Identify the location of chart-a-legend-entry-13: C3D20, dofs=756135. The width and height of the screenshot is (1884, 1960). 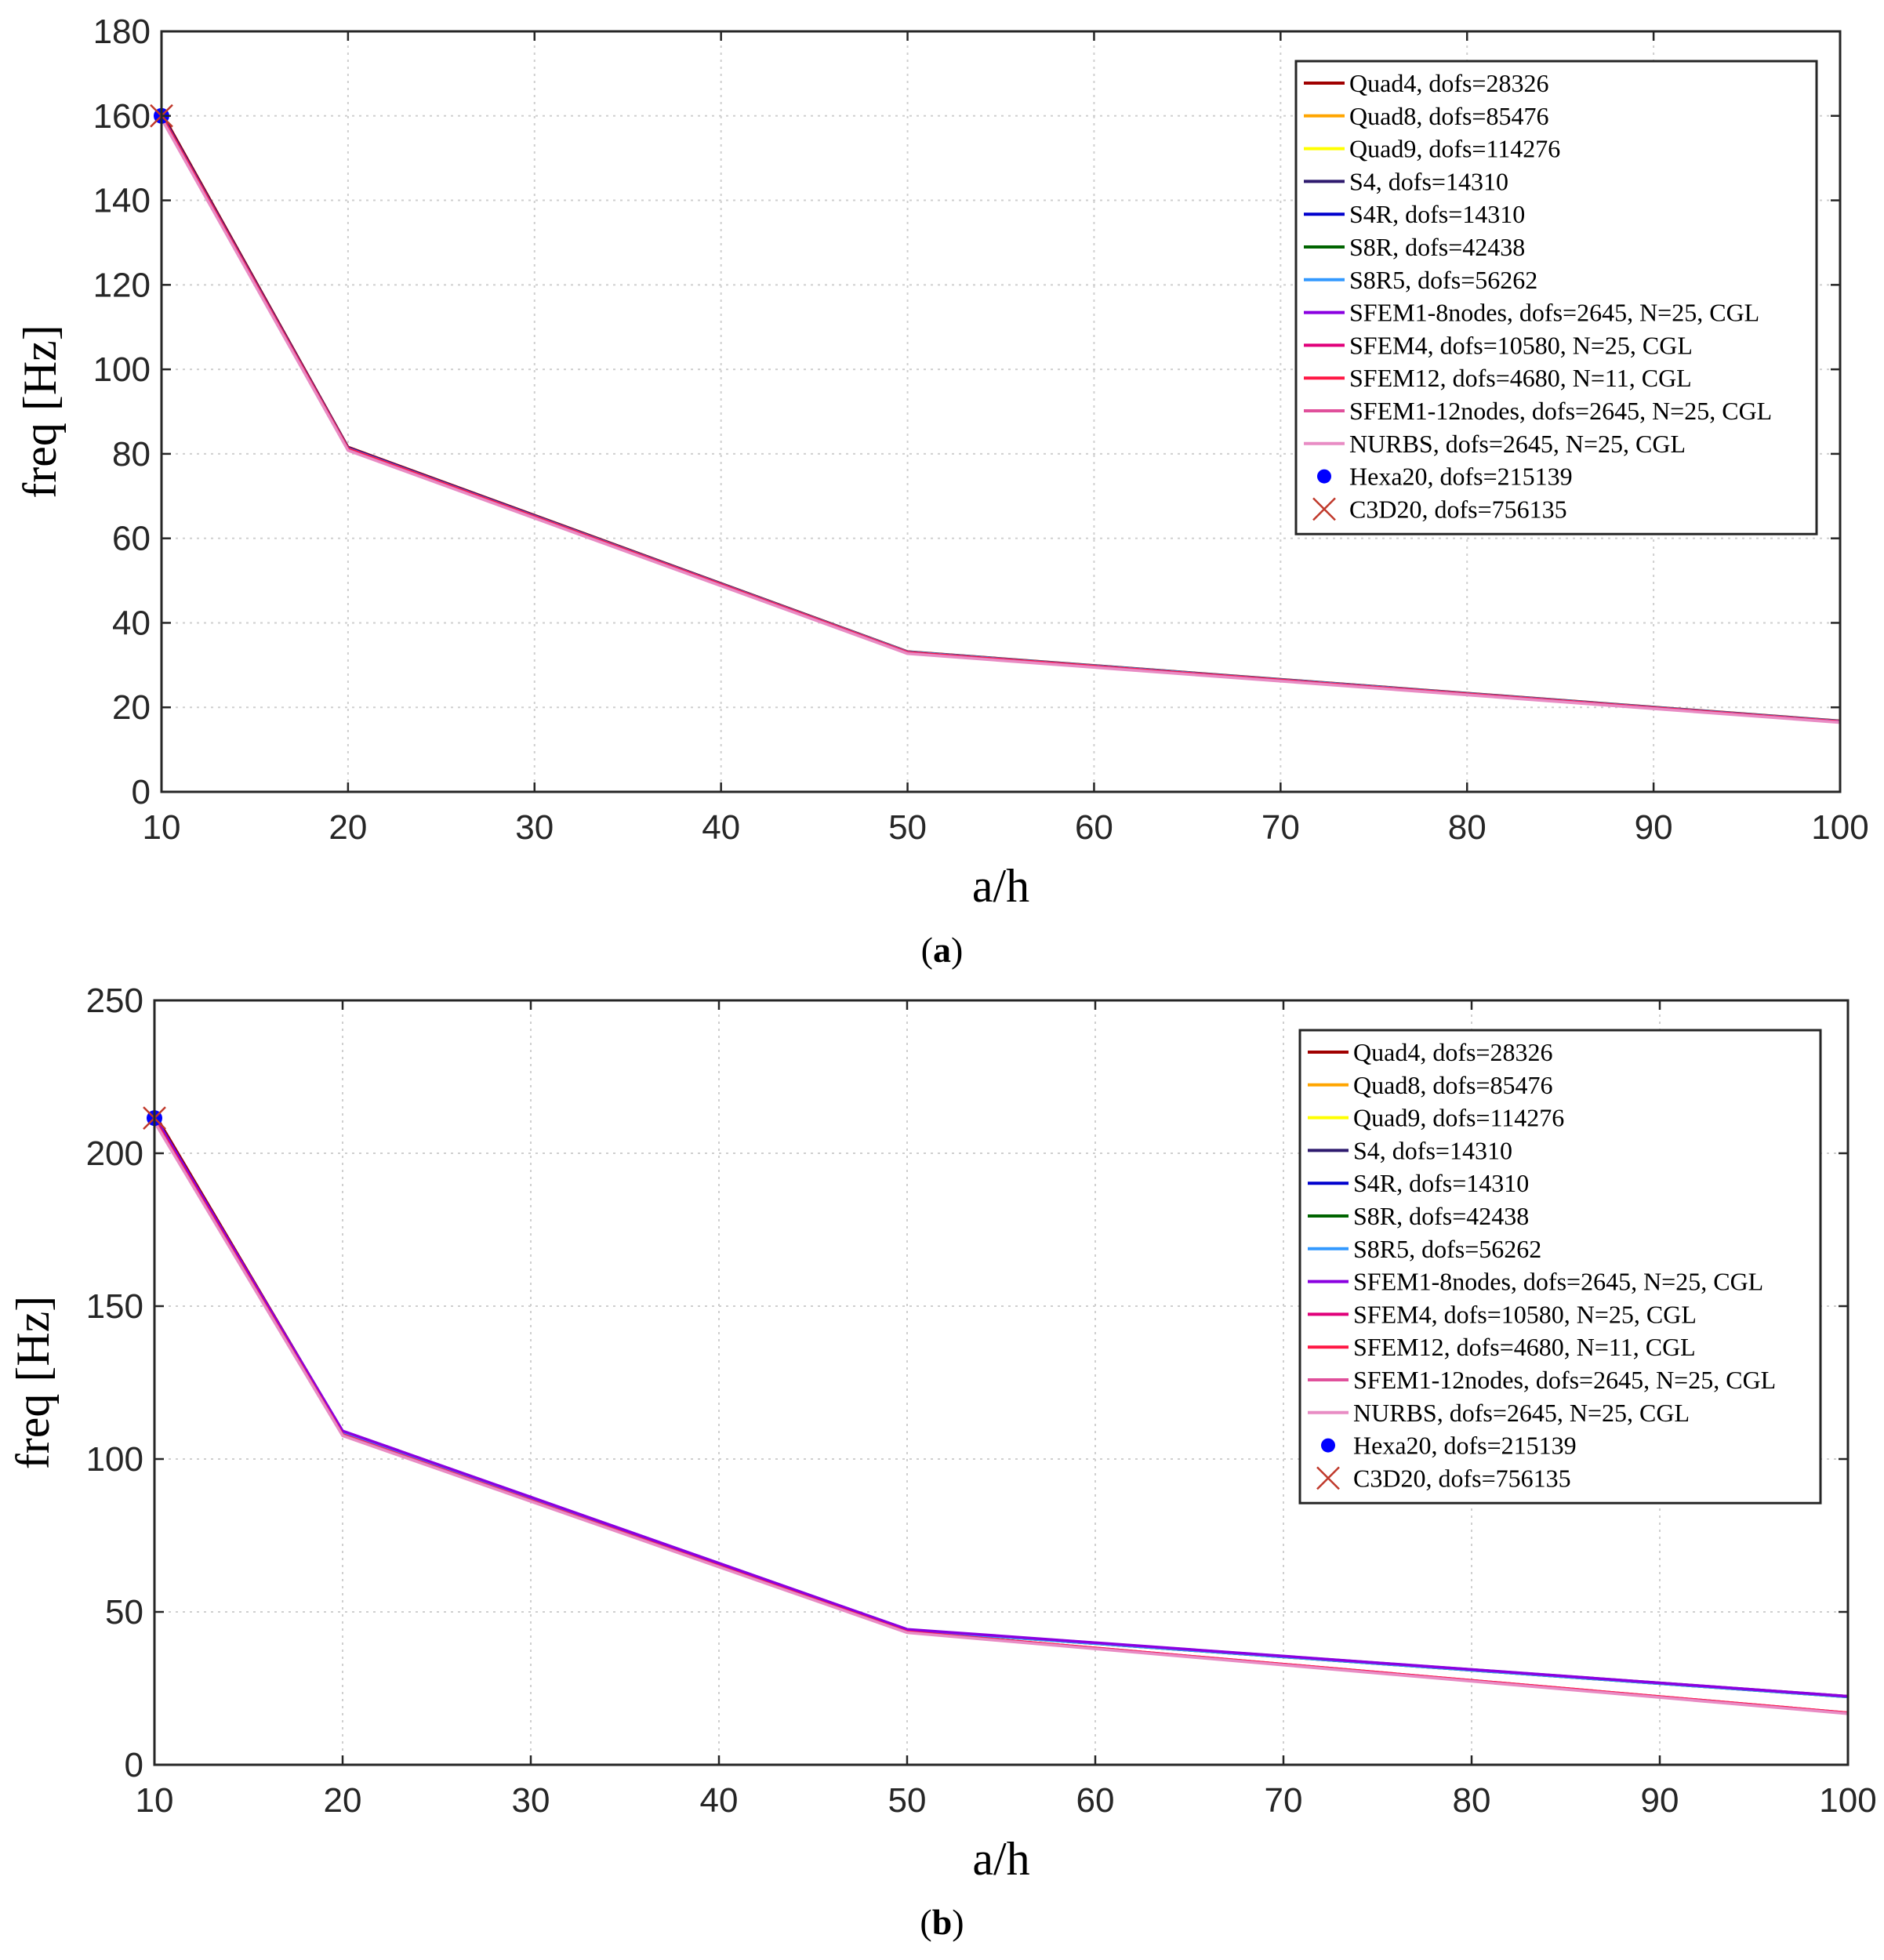
(1458, 509).